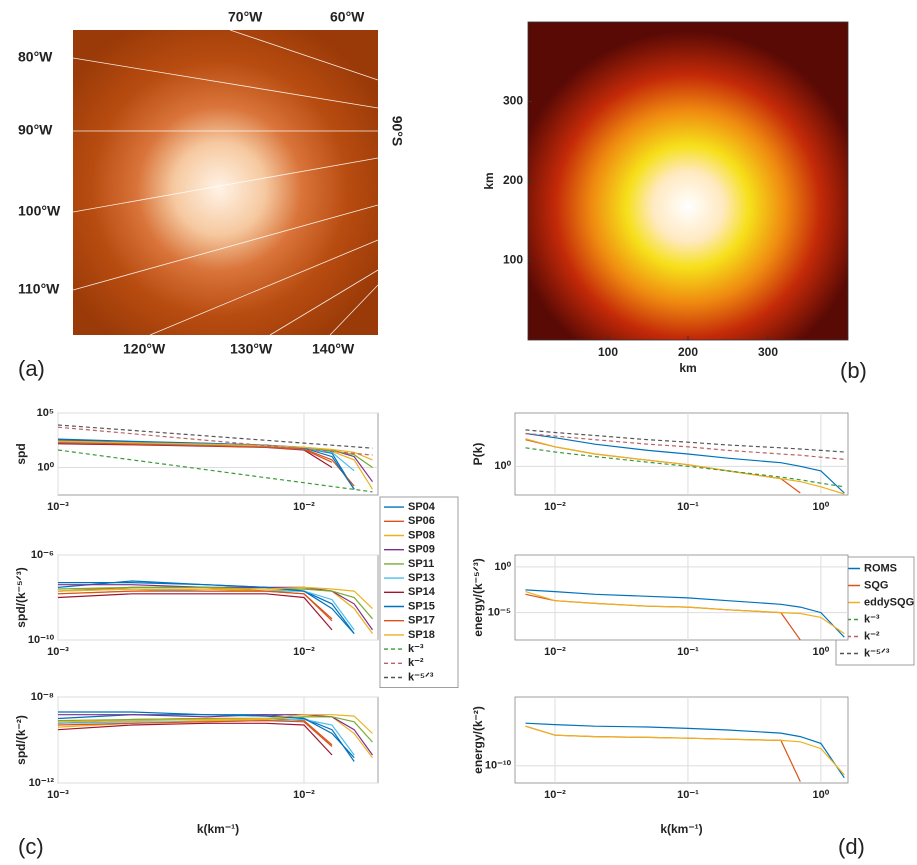  Describe the element at coordinates (42, 555) in the screenshot. I see `y-tick-label: 10⁻⁶` at that location.